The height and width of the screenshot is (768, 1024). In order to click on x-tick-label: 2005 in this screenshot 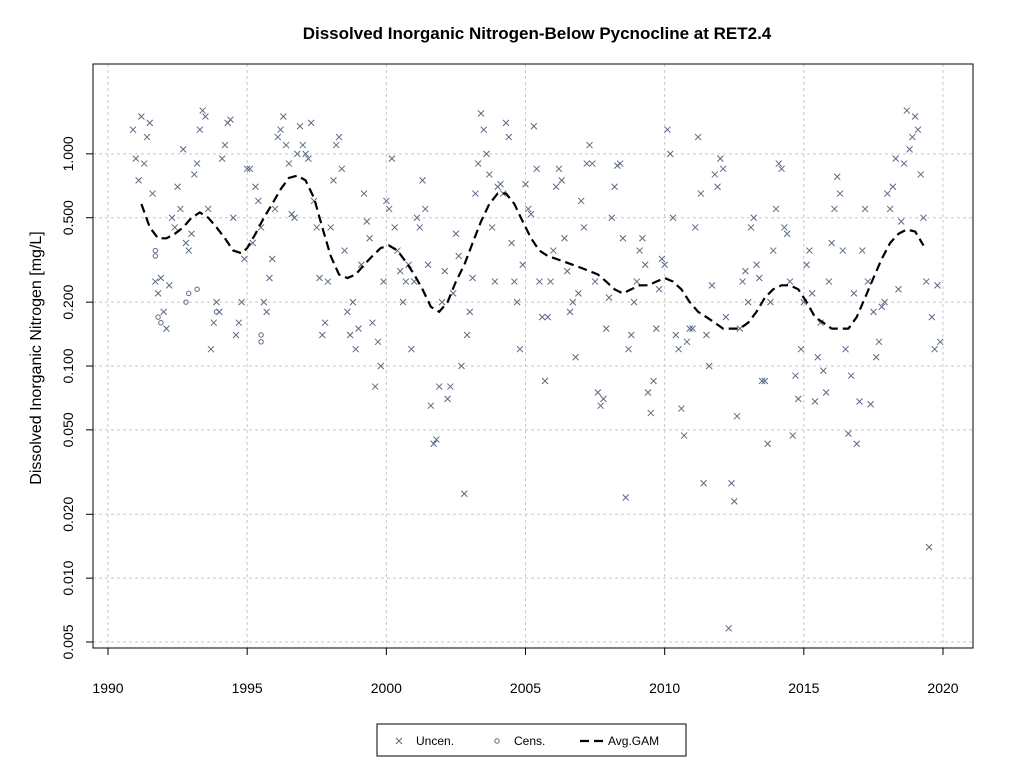, I will do `click(525, 688)`.